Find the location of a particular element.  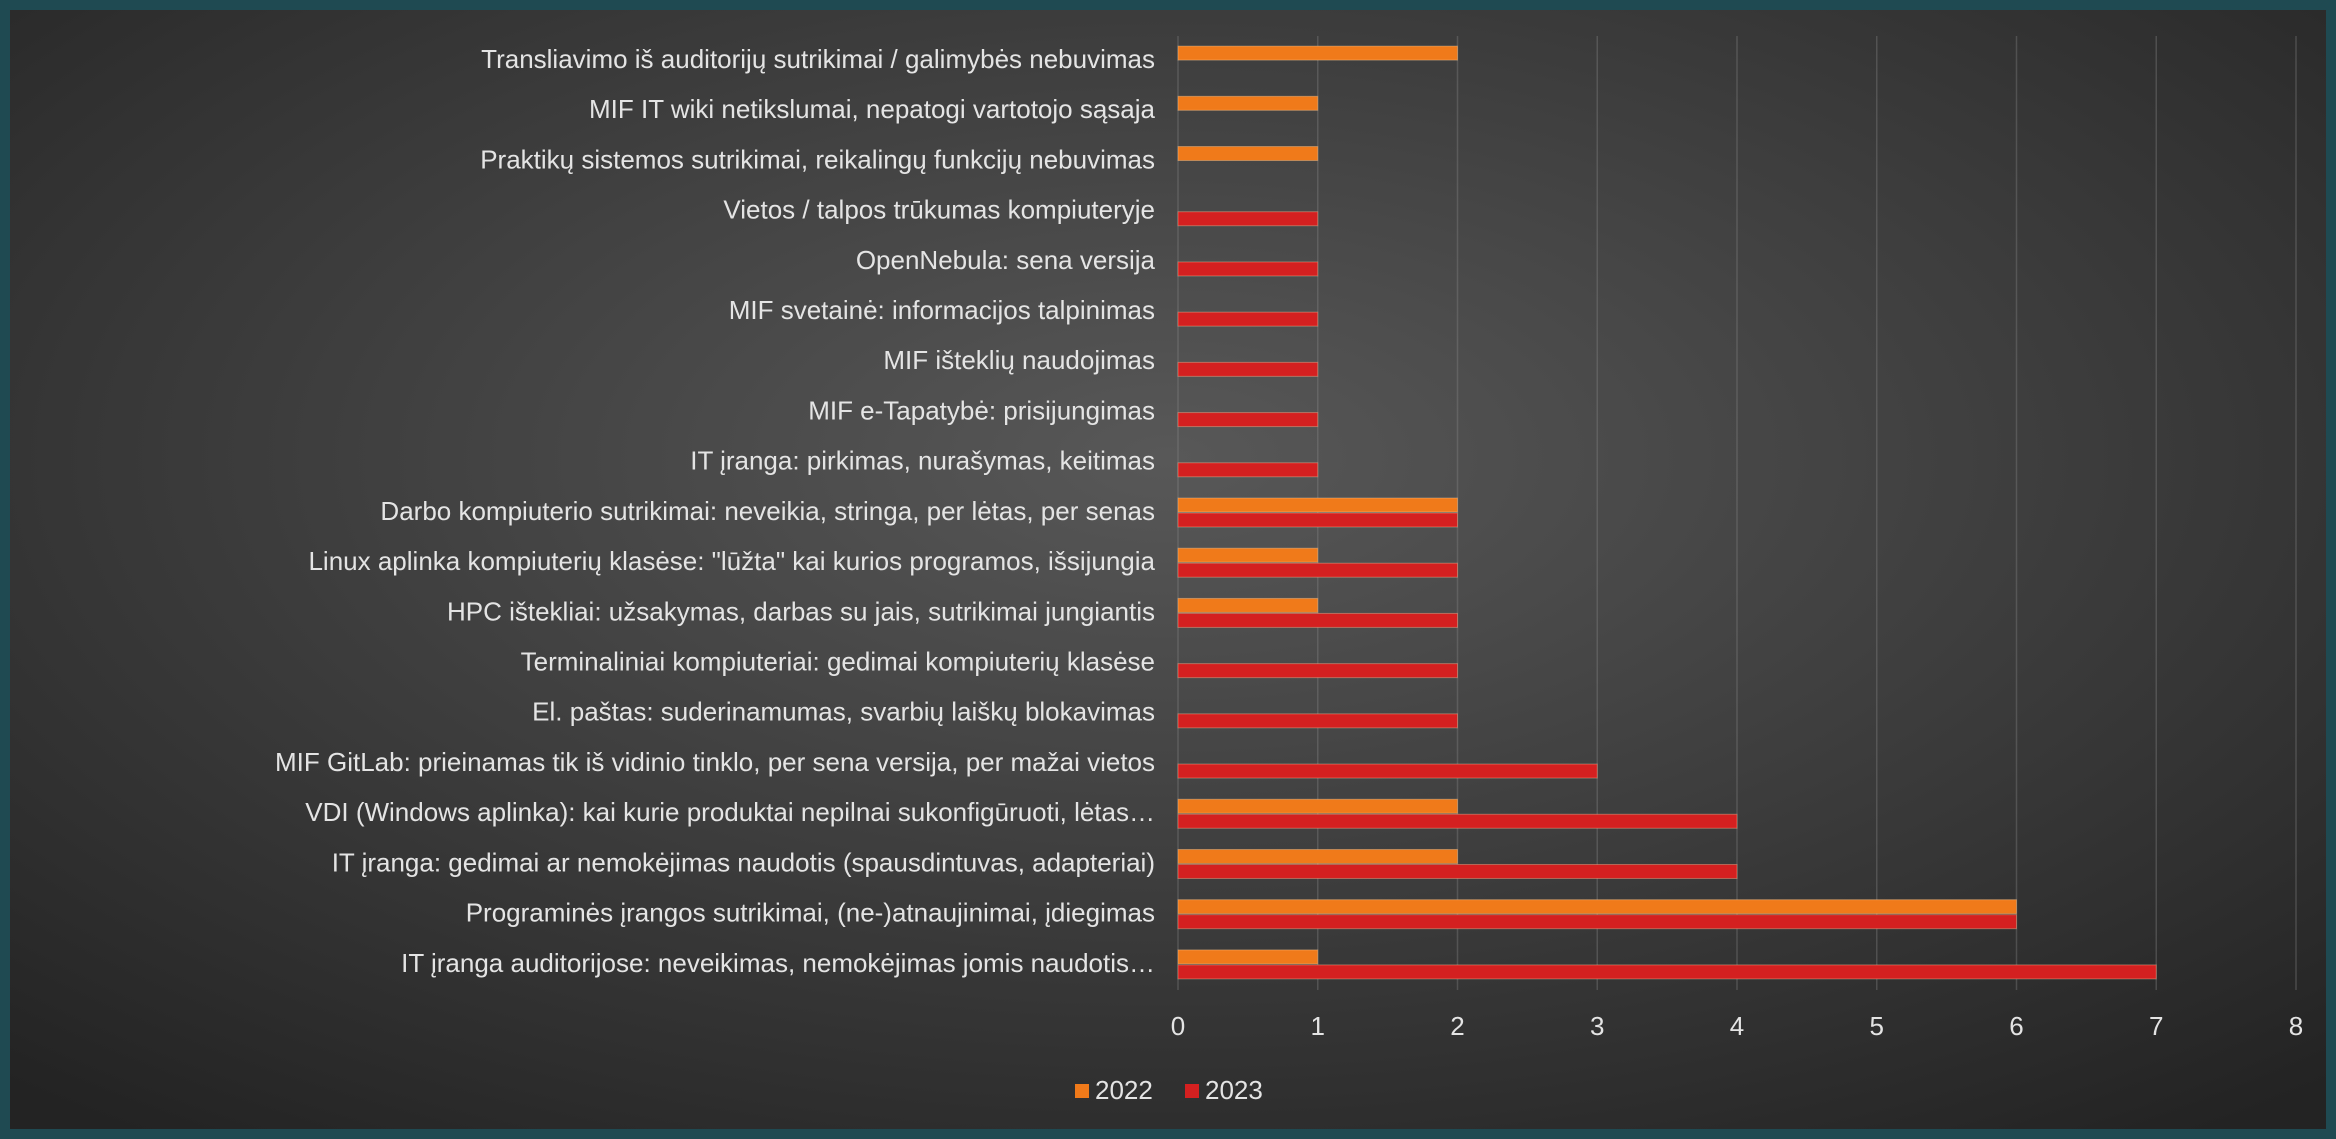

y-tick-label: IT įranga: pirkimas, nurašymas, keitimas is located at coordinates (922, 461).